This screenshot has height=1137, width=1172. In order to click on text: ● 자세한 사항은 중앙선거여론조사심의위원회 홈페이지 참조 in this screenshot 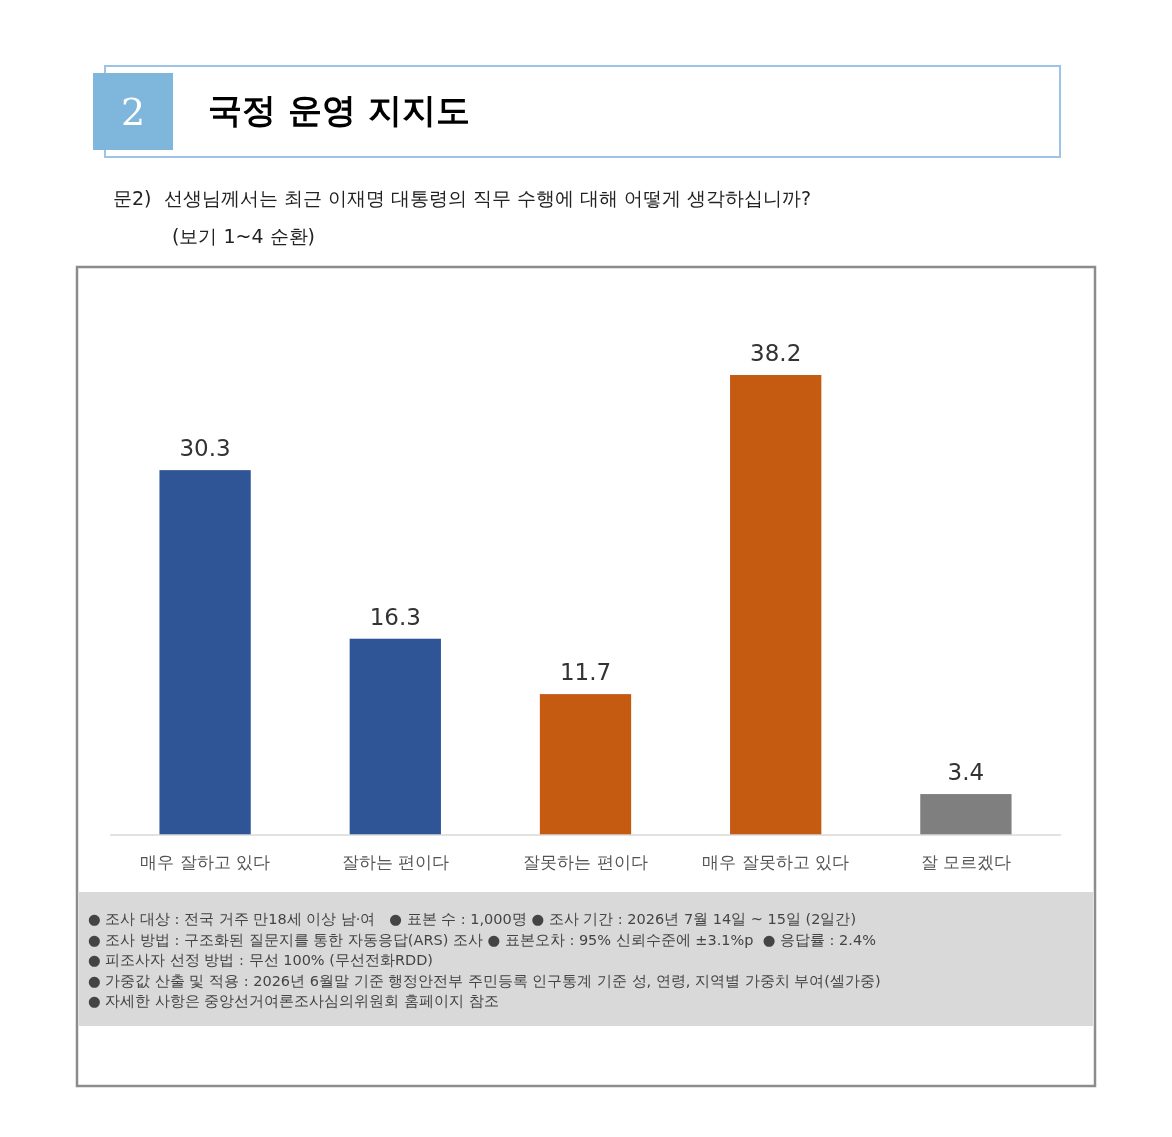, I will do `click(293, 1001)`.